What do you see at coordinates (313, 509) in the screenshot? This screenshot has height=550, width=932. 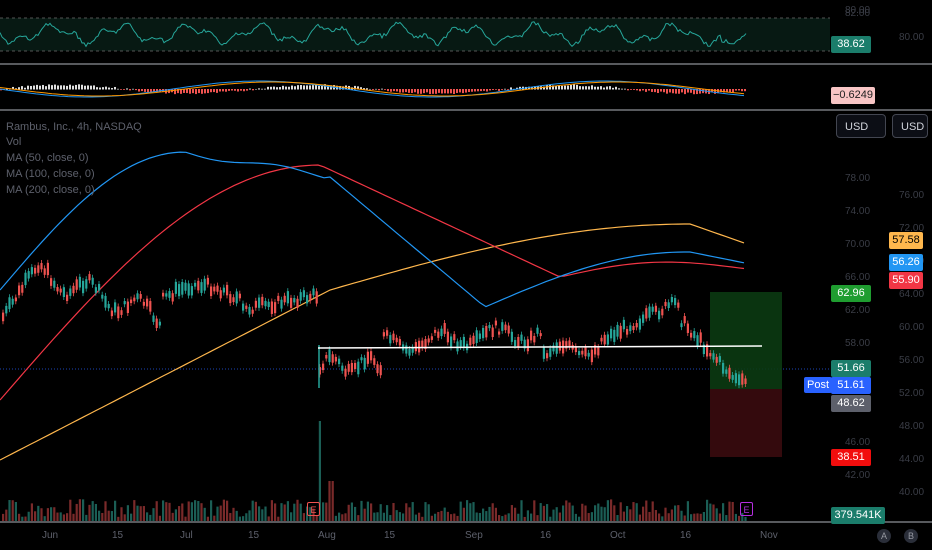 I see `earnings-marker-aug: E` at bounding box center [313, 509].